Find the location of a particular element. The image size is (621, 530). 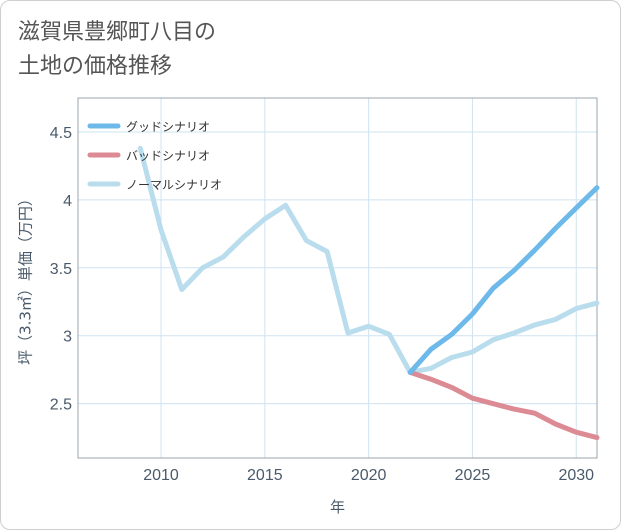

legend-label: バッドシナリオ is located at coordinates (168, 156).